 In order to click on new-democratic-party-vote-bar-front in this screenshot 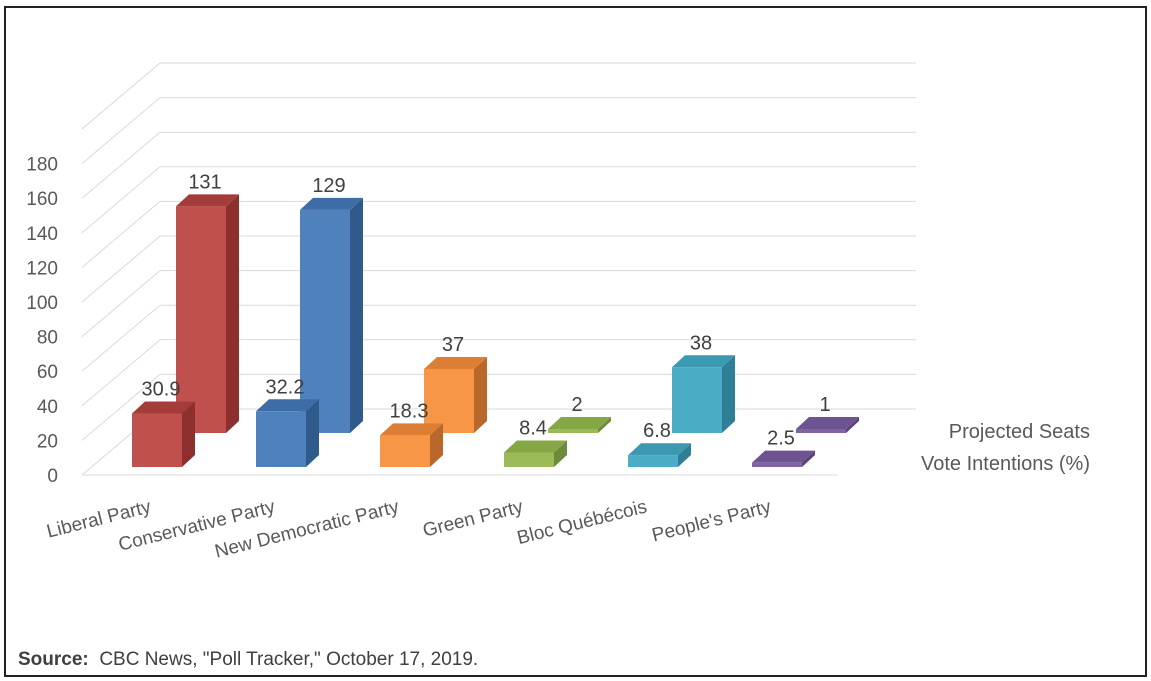, I will do `click(405, 451)`.